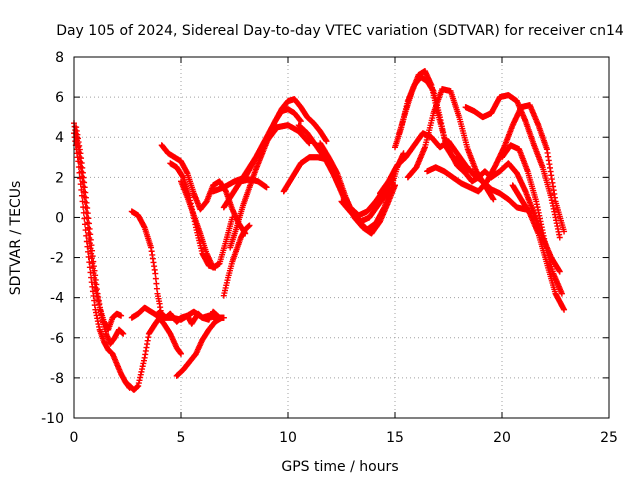 This screenshot has height=480, width=640. What do you see at coordinates (59, 98) in the screenshot?
I see `y-tick-label: 6` at bounding box center [59, 98].